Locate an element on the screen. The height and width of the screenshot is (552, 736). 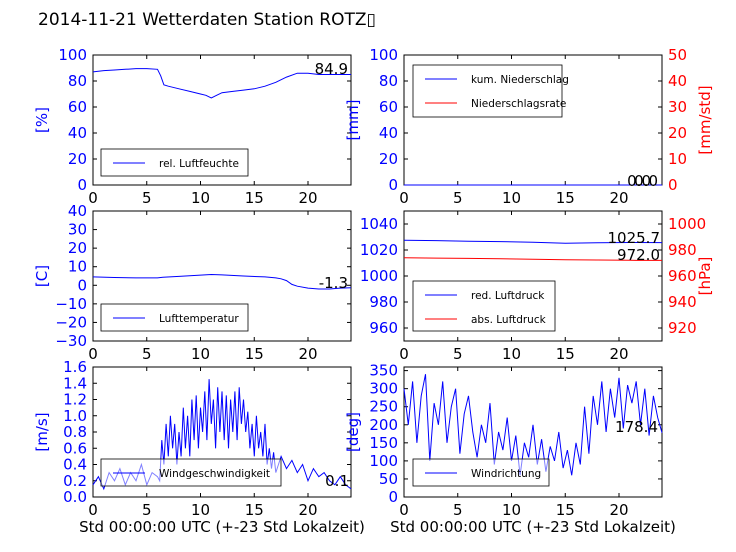
y-tick-label: 1040 is located at coordinates (379, 224).